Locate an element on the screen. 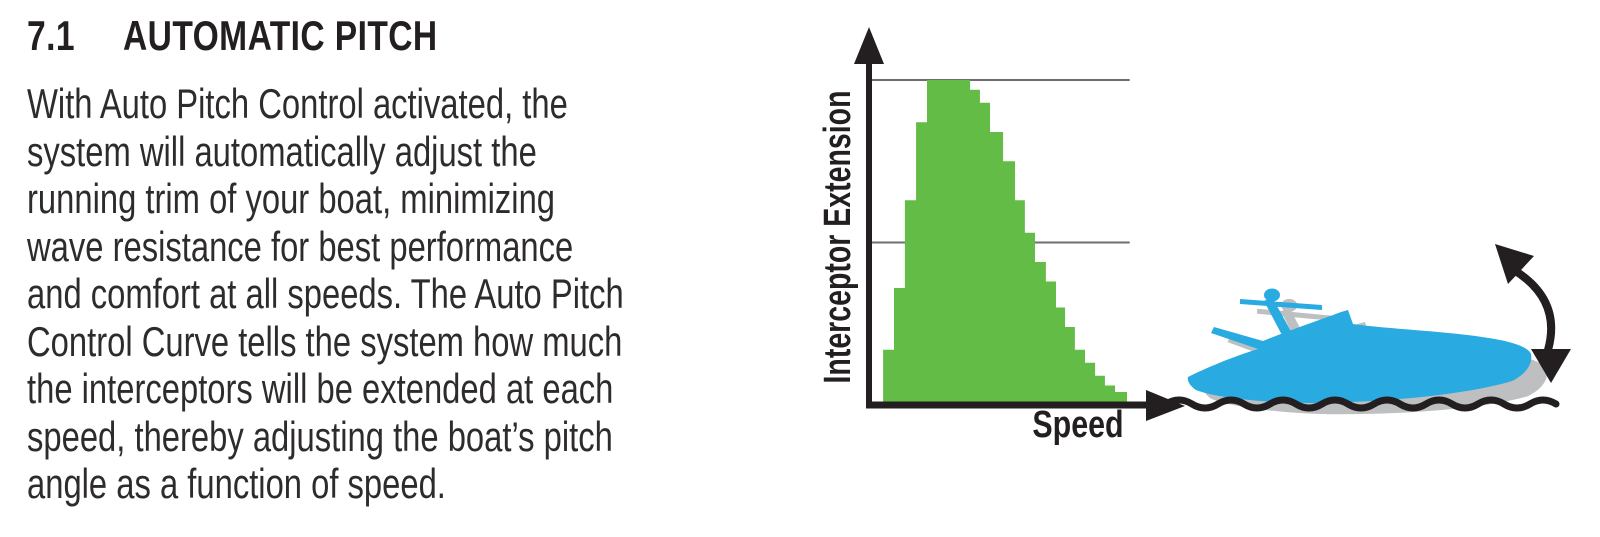  section-number: 7.1 is located at coordinates (51, 35).